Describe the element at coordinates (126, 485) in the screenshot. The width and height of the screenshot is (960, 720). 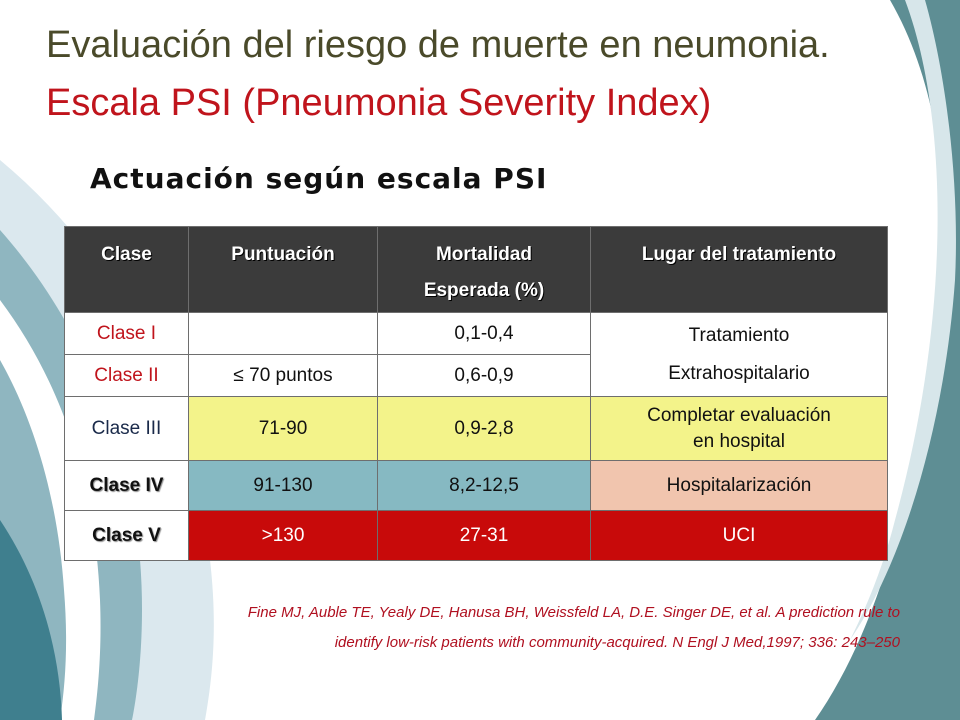
I see `cell-clase: Clase IV` at that location.